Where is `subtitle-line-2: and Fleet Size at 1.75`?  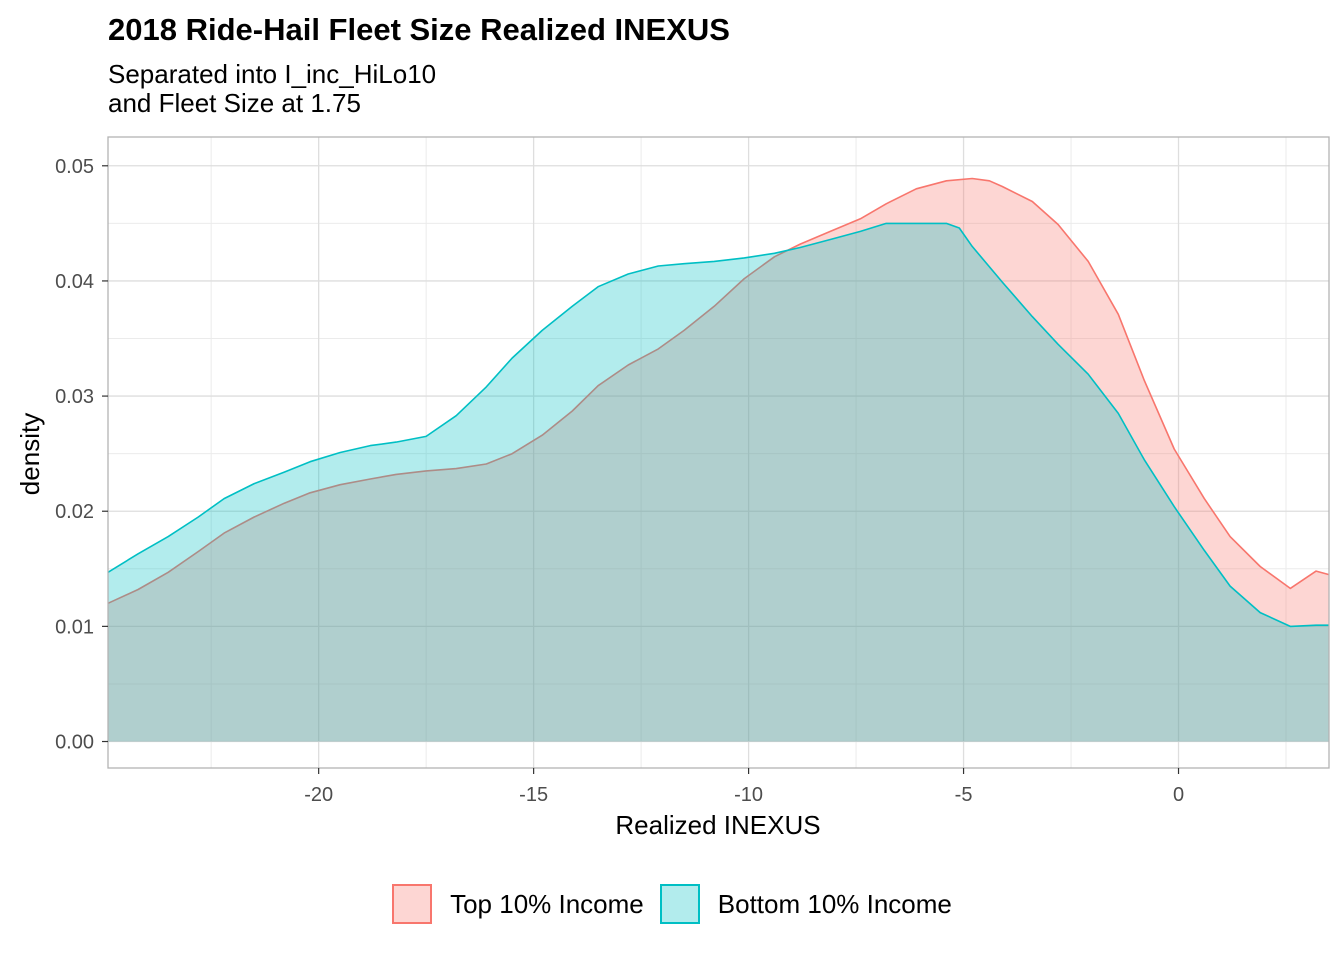 subtitle-line-2: and Fleet Size at 1.75 is located at coordinates (234, 103).